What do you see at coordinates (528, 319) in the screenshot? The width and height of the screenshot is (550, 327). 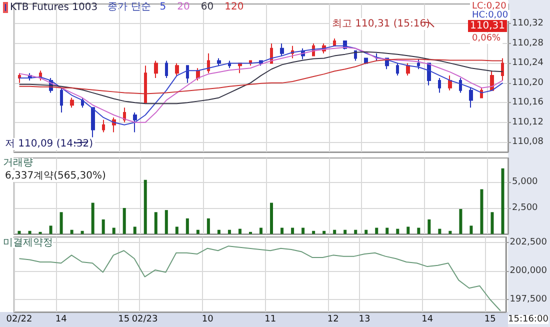 I see `text: 15:16:00` at bounding box center [528, 319].